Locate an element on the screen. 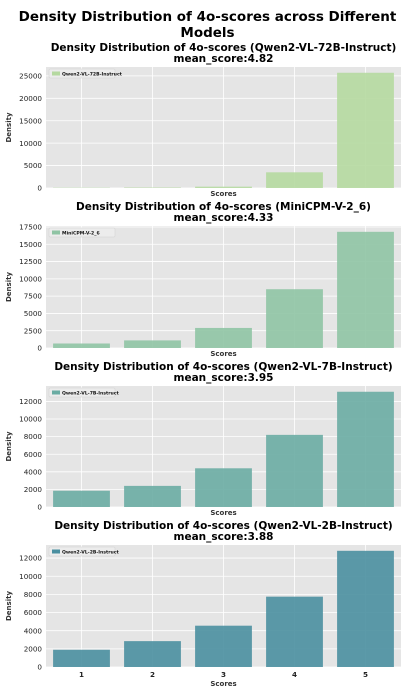 This screenshot has height=692, width=415. y-tick-label: 20000 is located at coordinates (30, 98).